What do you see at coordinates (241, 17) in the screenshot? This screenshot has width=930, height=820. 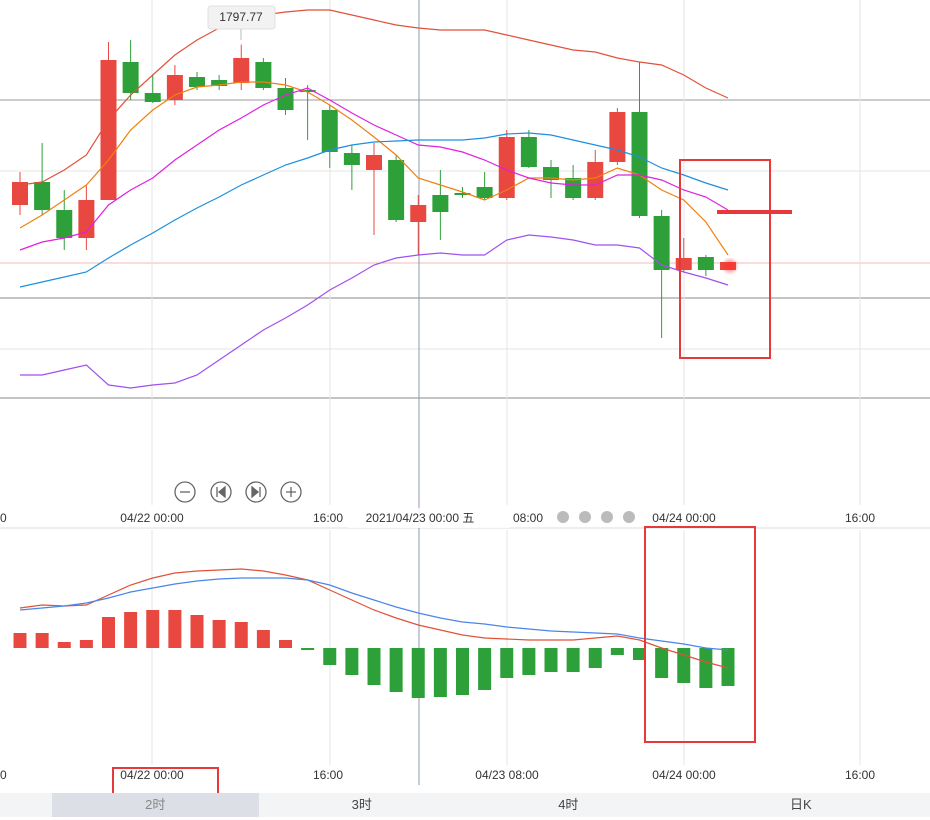 I see `high-label: 1797.77` at bounding box center [241, 17].